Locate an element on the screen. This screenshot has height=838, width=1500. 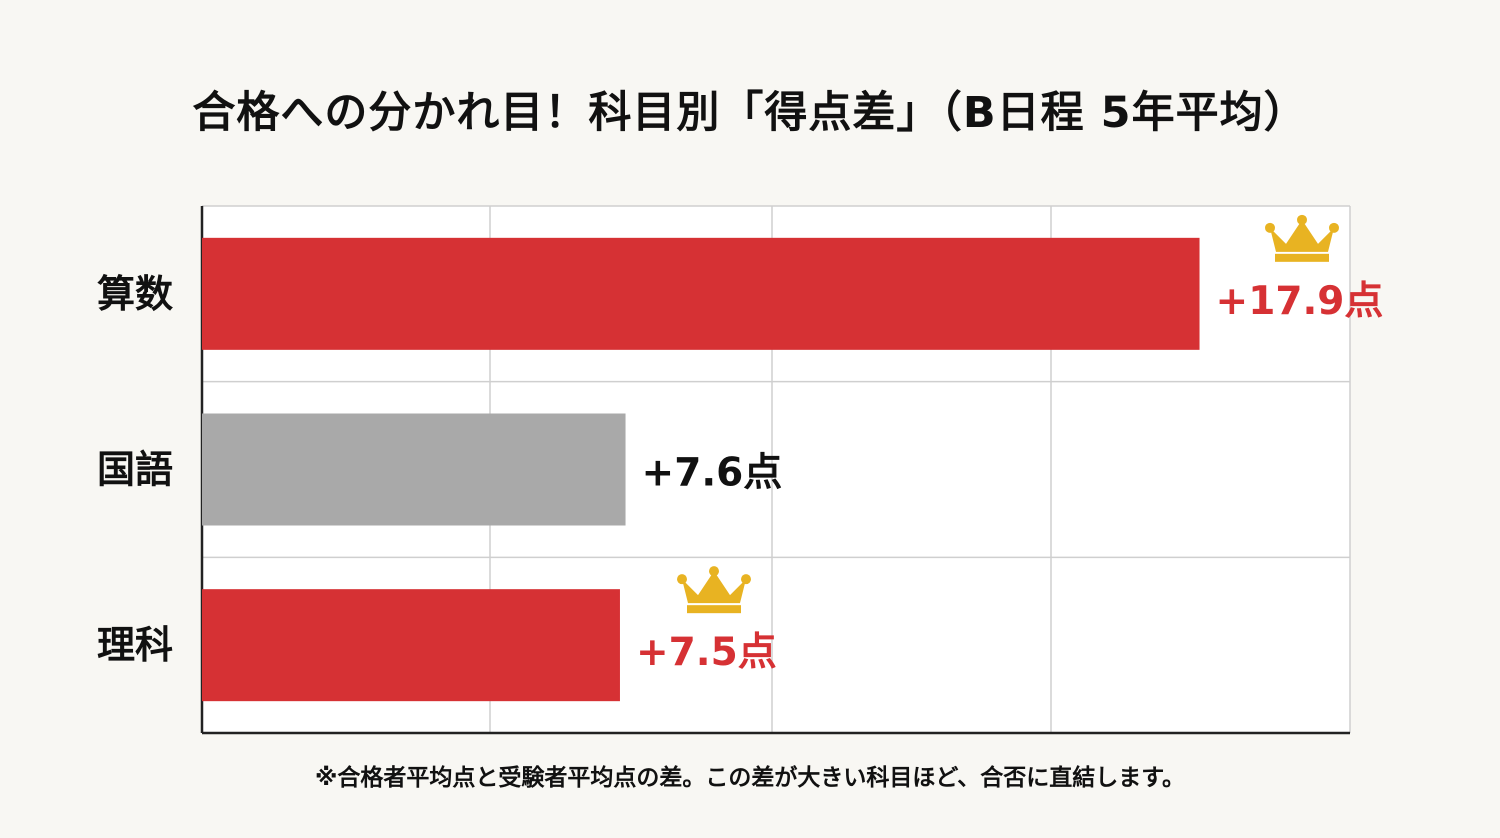
value-label: +7.5点 is located at coordinates (706, 652).